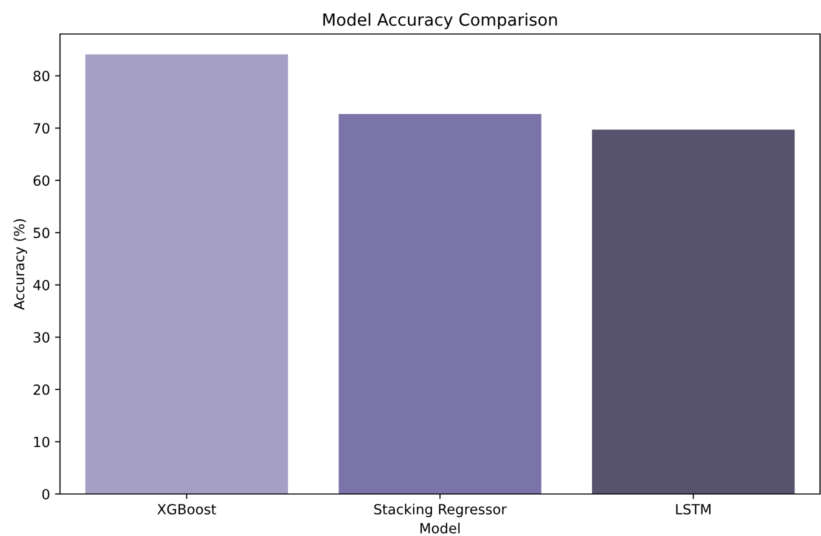 The width and height of the screenshot is (821, 536). What do you see at coordinates (41, 285) in the screenshot?
I see `y-tick-label: 40` at bounding box center [41, 285].